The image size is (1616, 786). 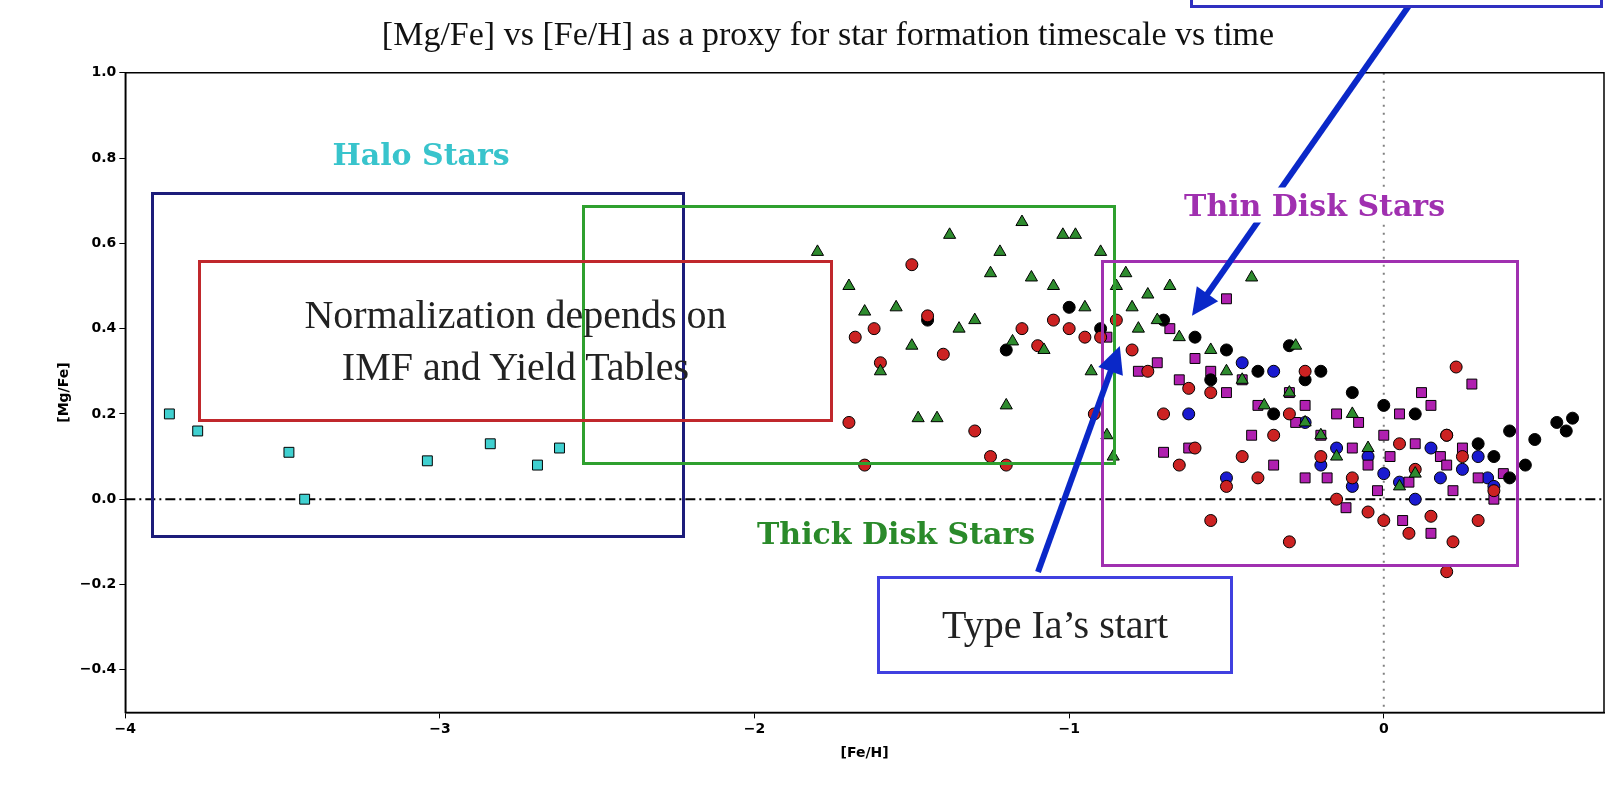 I want to click on y-tick-label: 0.6, so click(x=104, y=242).